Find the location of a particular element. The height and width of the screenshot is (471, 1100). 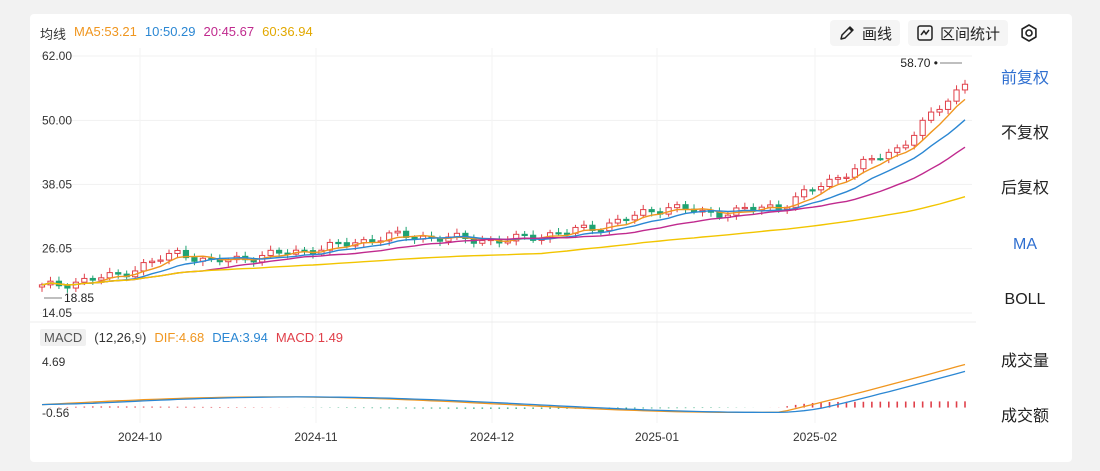

menu-forward-adjust: 前复权 is located at coordinates (1024, 78).